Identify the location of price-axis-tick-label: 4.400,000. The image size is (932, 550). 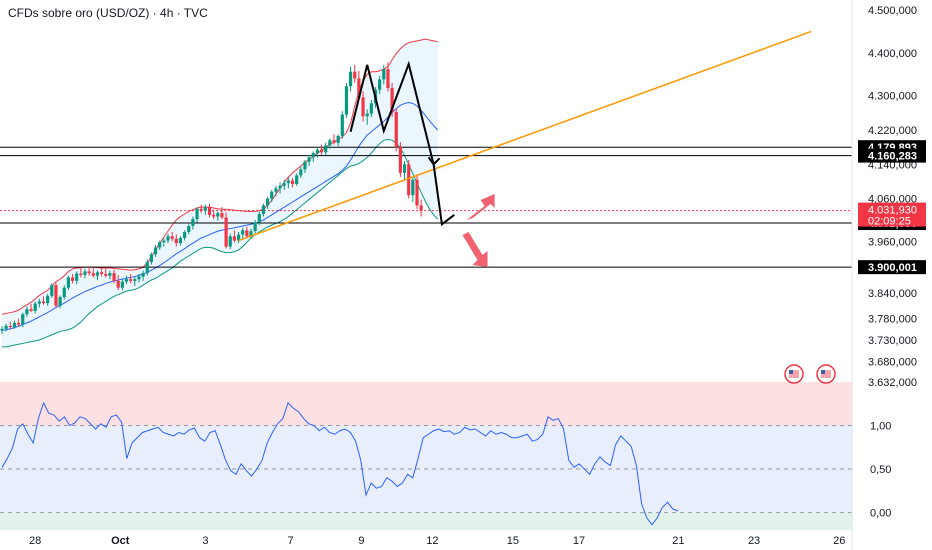
(892, 54).